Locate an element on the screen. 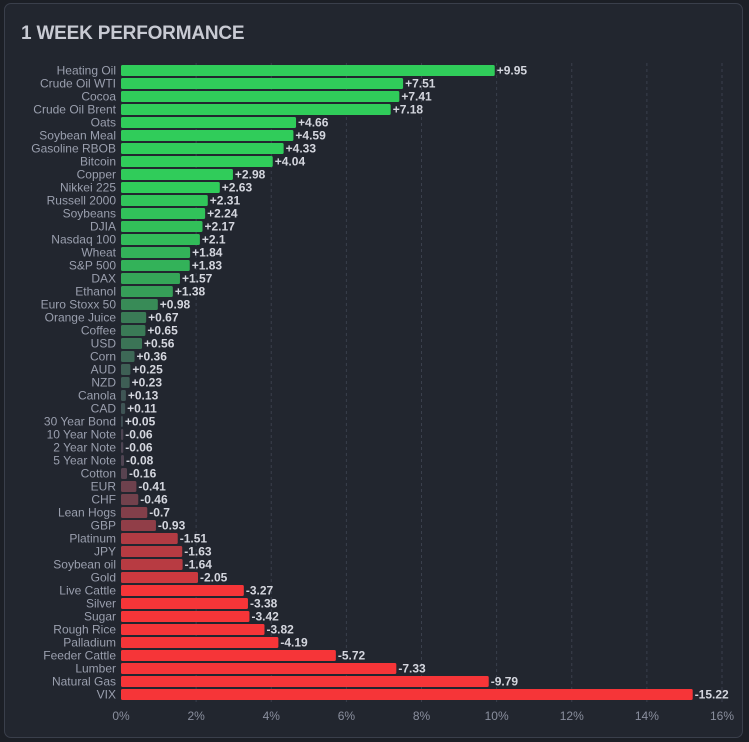 The image size is (749, 742). value-label: +0.13 is located at coordinates (143, 396).